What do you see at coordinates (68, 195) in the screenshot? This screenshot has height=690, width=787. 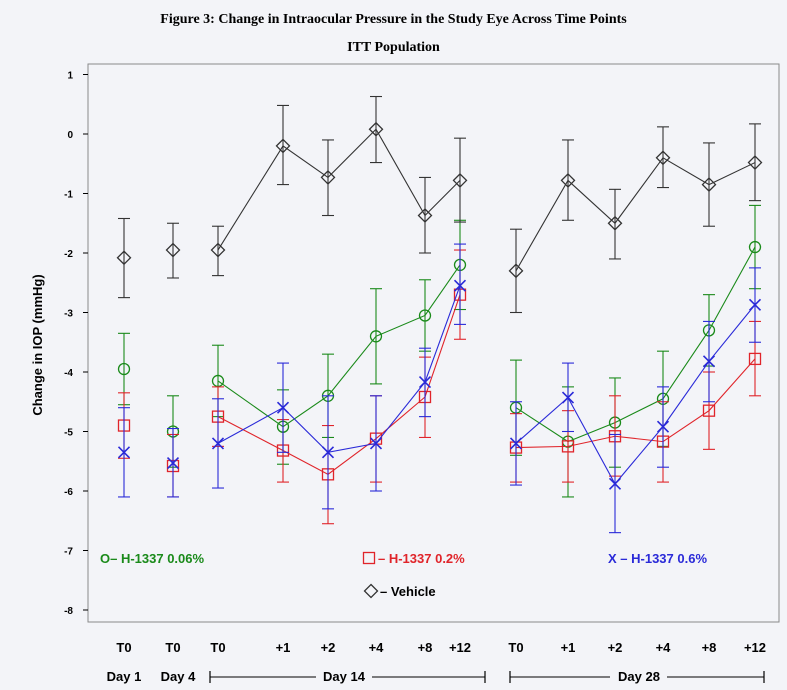 I see `y-tick-label: -1` at bounding box center [68, 195].